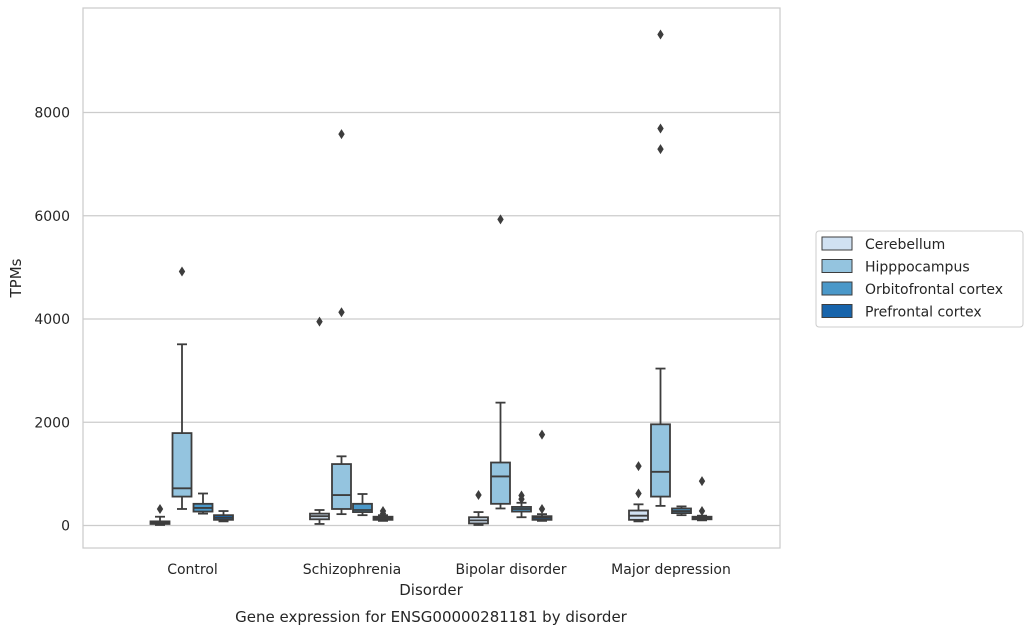 This screenshot has height=634, width=1032. Describe the element at coordinates (510, 570) in the screenshot. I see `x-tick-label: Bipolar disorder` at that location.